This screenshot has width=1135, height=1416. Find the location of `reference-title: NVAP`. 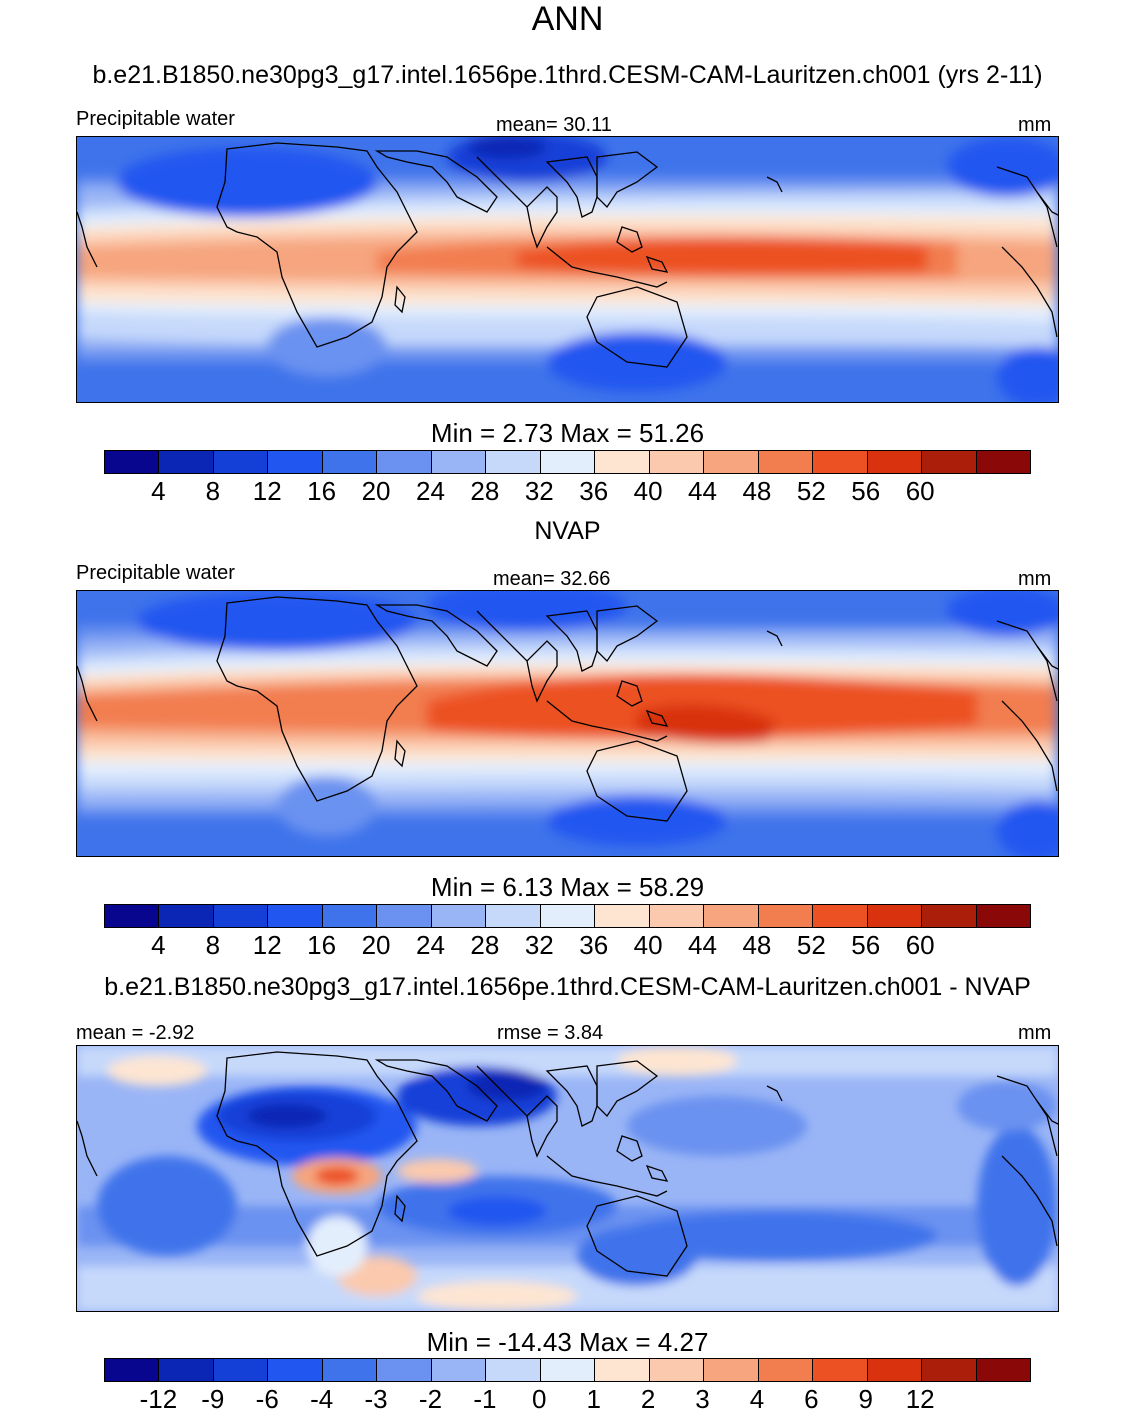

reference-title: NVAP is located at coordinates (567, 531).